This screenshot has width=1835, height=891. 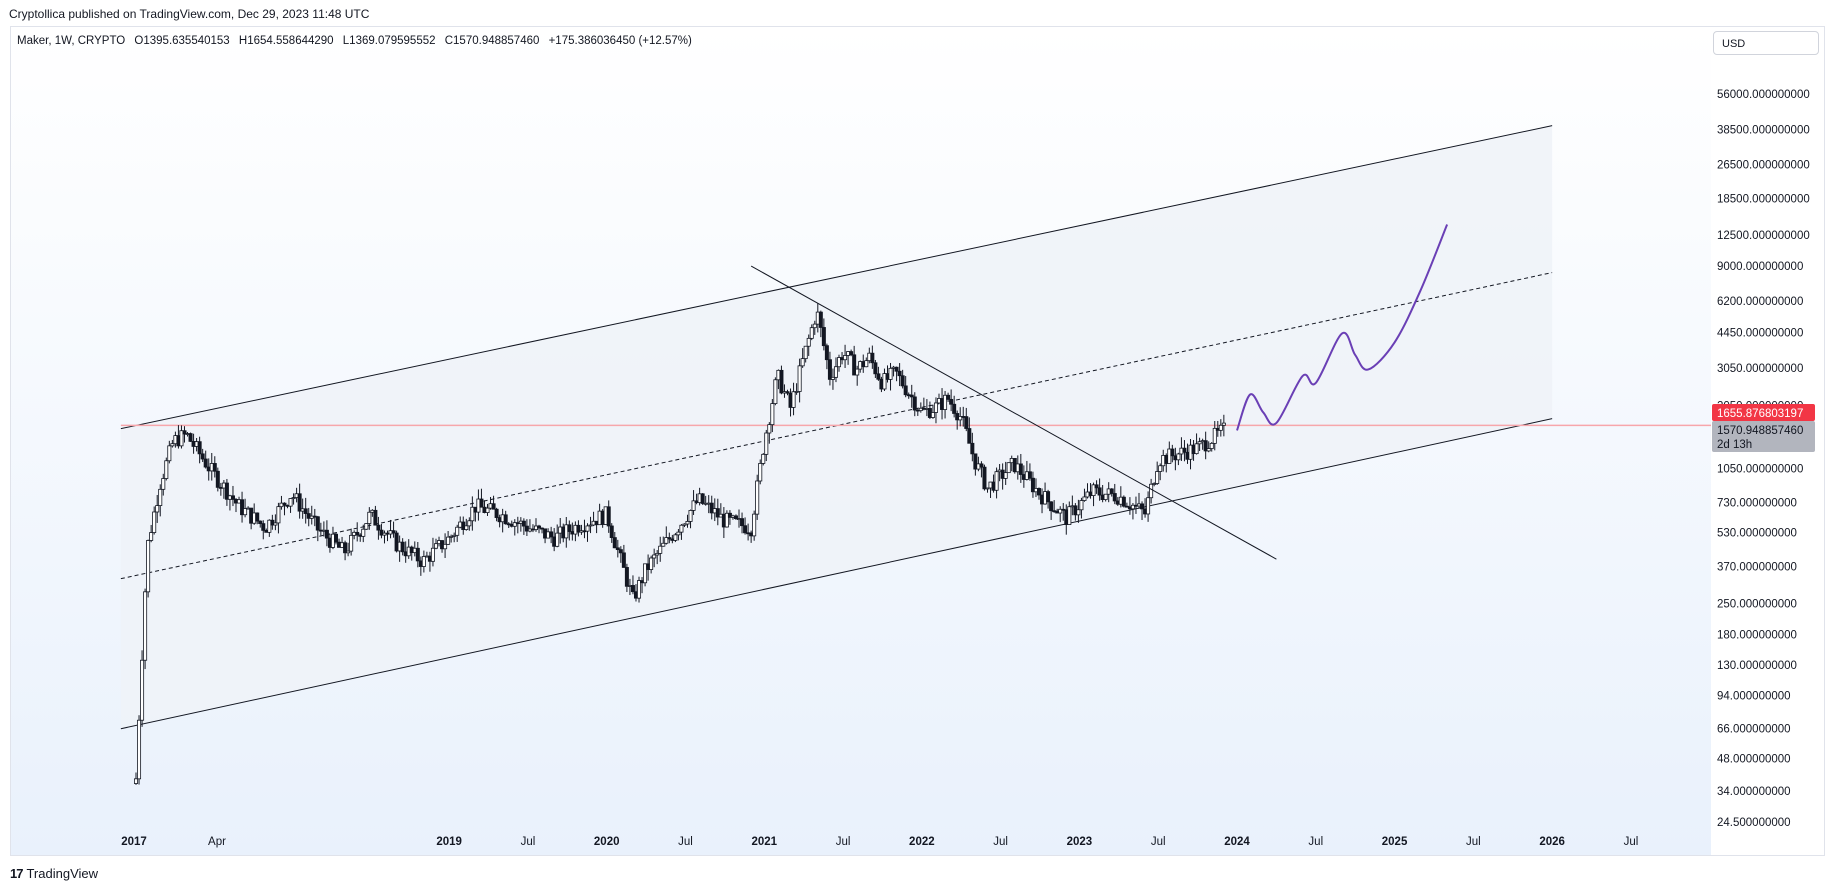 What do you see at coordinates (1763, 236) in the screenshot?
I see `price-tick-label: 12500.000000000` at bounding box center [1763, 236].